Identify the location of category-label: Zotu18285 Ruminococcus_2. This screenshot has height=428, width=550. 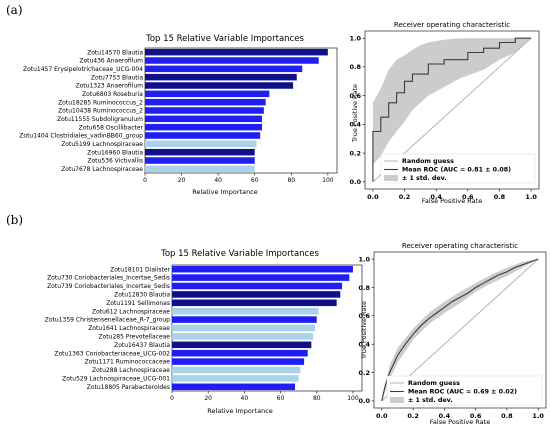
(100, 102).